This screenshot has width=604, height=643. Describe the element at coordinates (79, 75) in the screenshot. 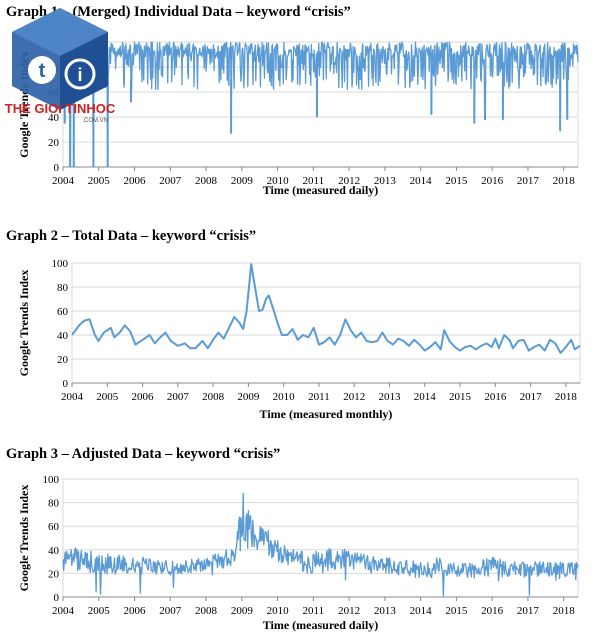

I see `svg-text: i` at that location.